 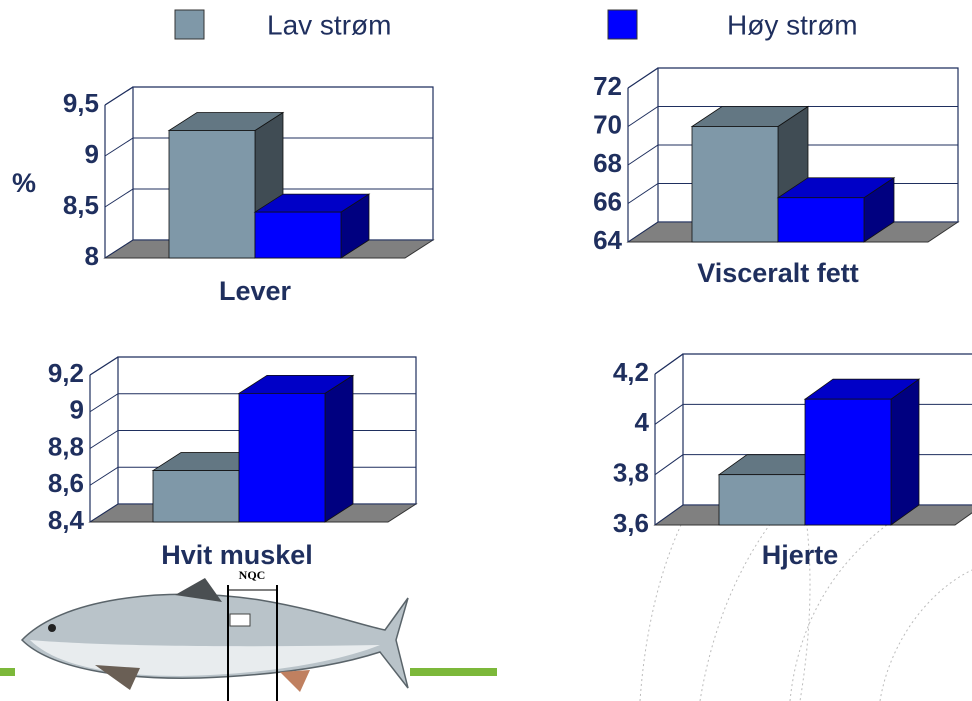 I want to click on chart-title: Visceralt fett, so click(x=778, y=273).